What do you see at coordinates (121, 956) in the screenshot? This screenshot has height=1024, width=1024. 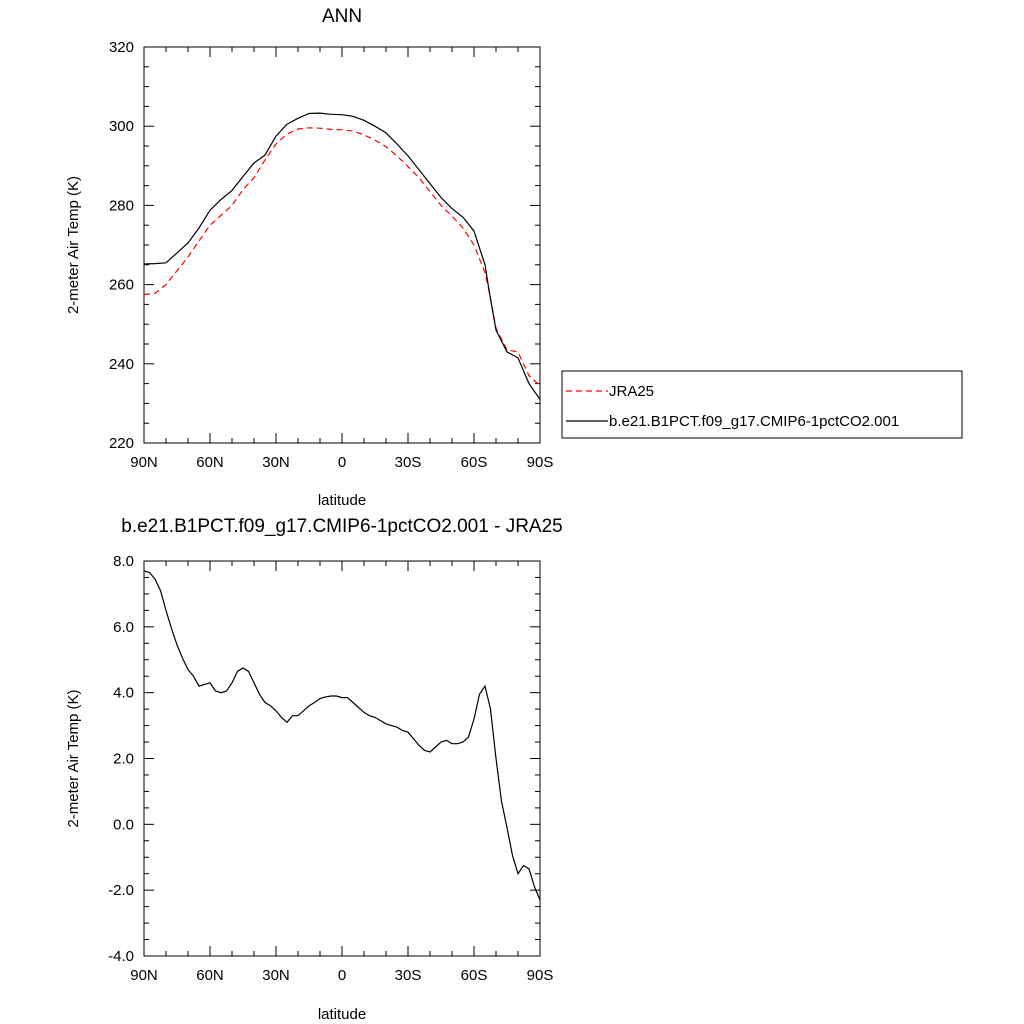 I see `y-tick-label: -4.0` at bounding box center [121, 956].